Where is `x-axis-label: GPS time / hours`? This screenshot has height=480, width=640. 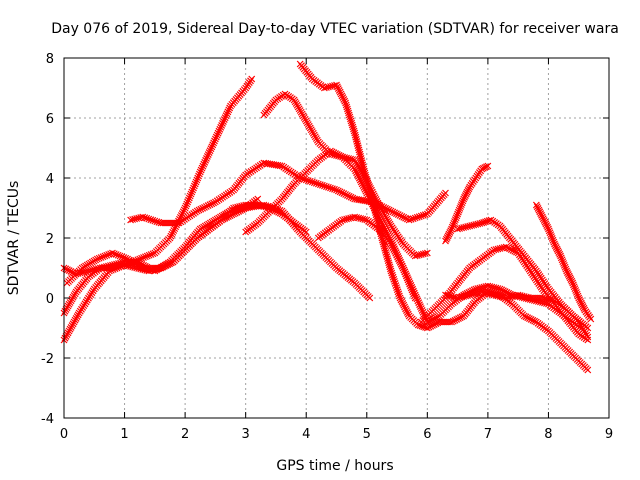 x-axis-label: GPS time / hours is located at coordinates (334, 466).